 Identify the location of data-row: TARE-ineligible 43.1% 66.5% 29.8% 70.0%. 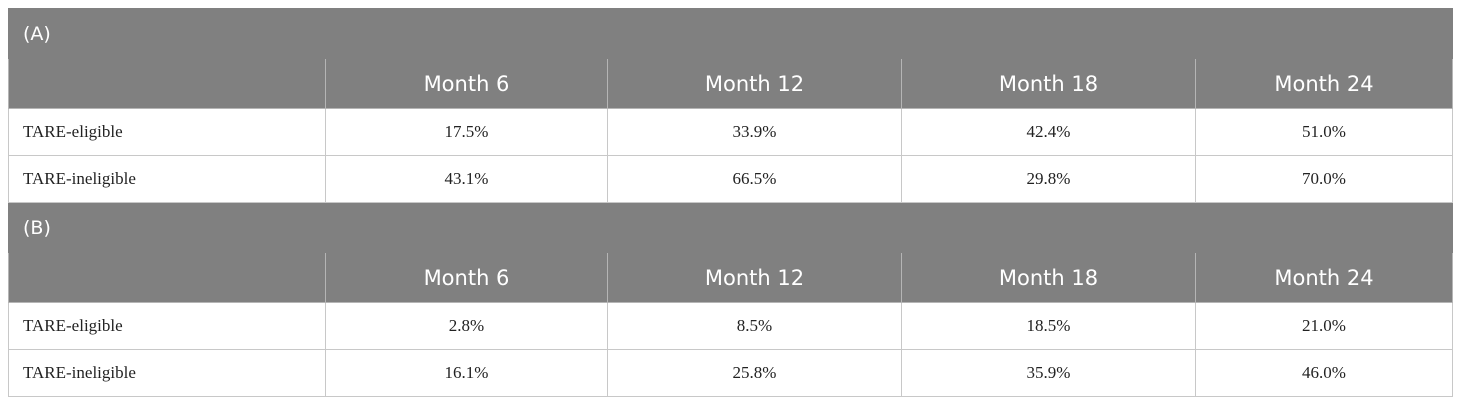
(731, 179).